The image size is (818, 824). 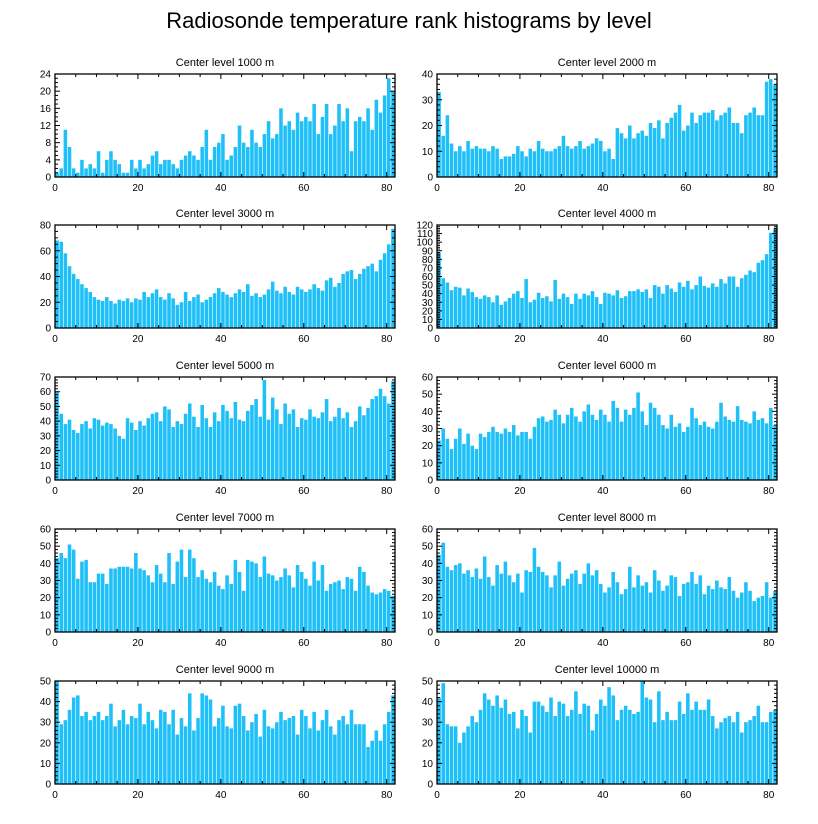 What do you see at coordinates (428, 277) in the screenshot?
I see `y-tick-label: 60` at bounding box center [428, 277].